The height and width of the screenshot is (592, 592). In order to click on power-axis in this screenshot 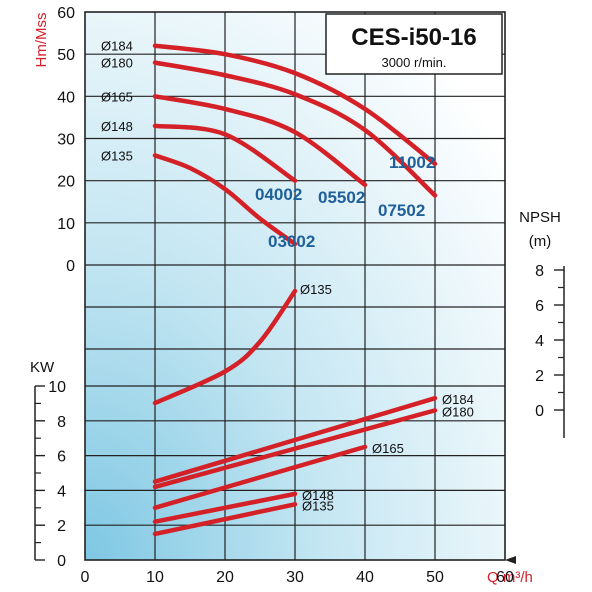, I will do `click(39, 473)`.